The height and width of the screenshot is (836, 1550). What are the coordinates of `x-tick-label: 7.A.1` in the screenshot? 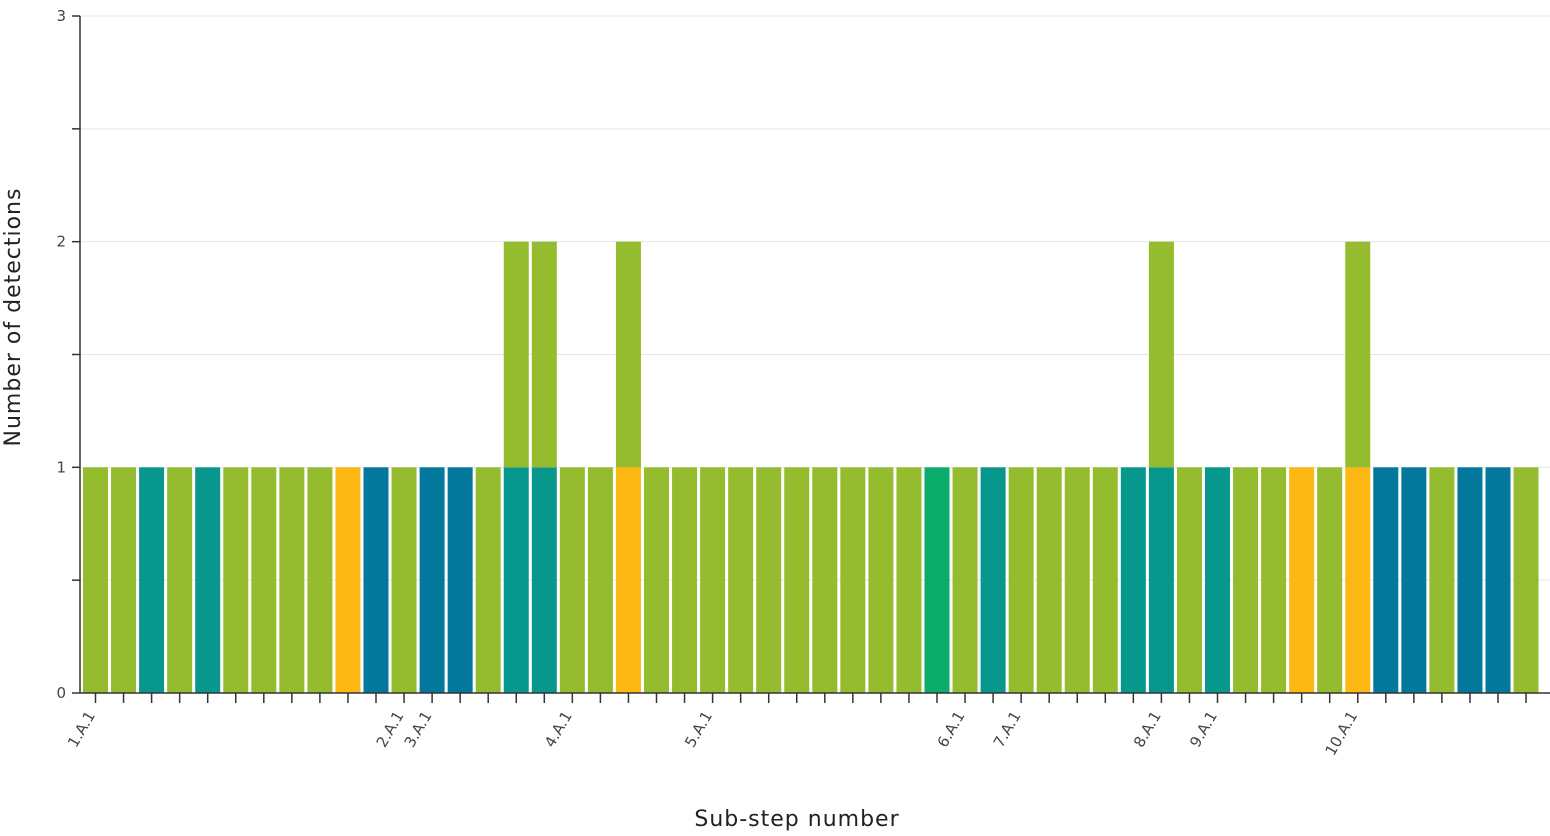 It's located at (1007, 729).